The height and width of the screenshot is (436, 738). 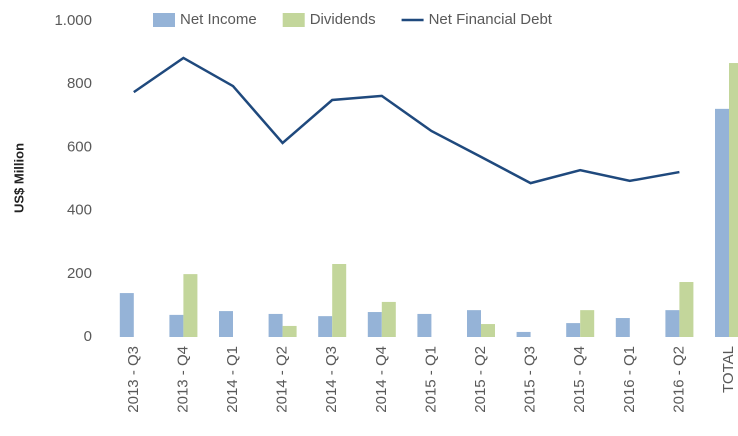 I want to click on x-tick-label: 2014 - Q3, so click(x=331, y=379).